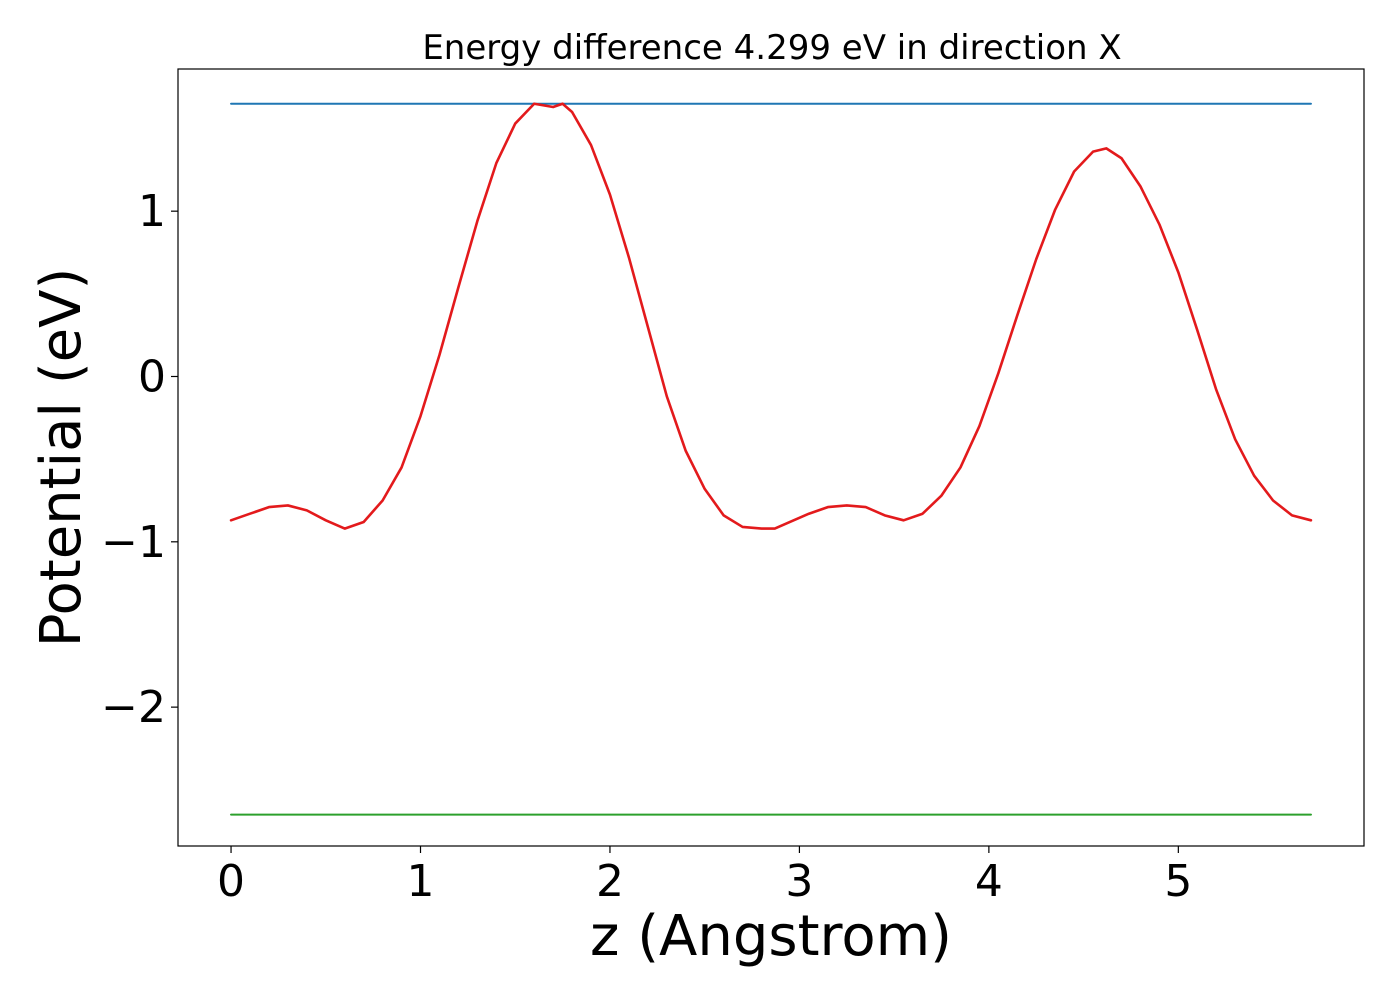  I want to click on x-axis-ticks: 0 1 2 3 4 5, so click(704, 876).